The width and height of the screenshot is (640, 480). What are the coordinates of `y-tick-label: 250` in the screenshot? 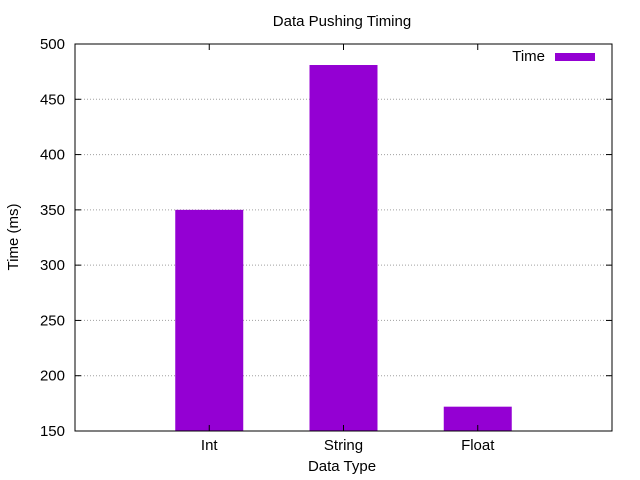 It's located at (52, 320).